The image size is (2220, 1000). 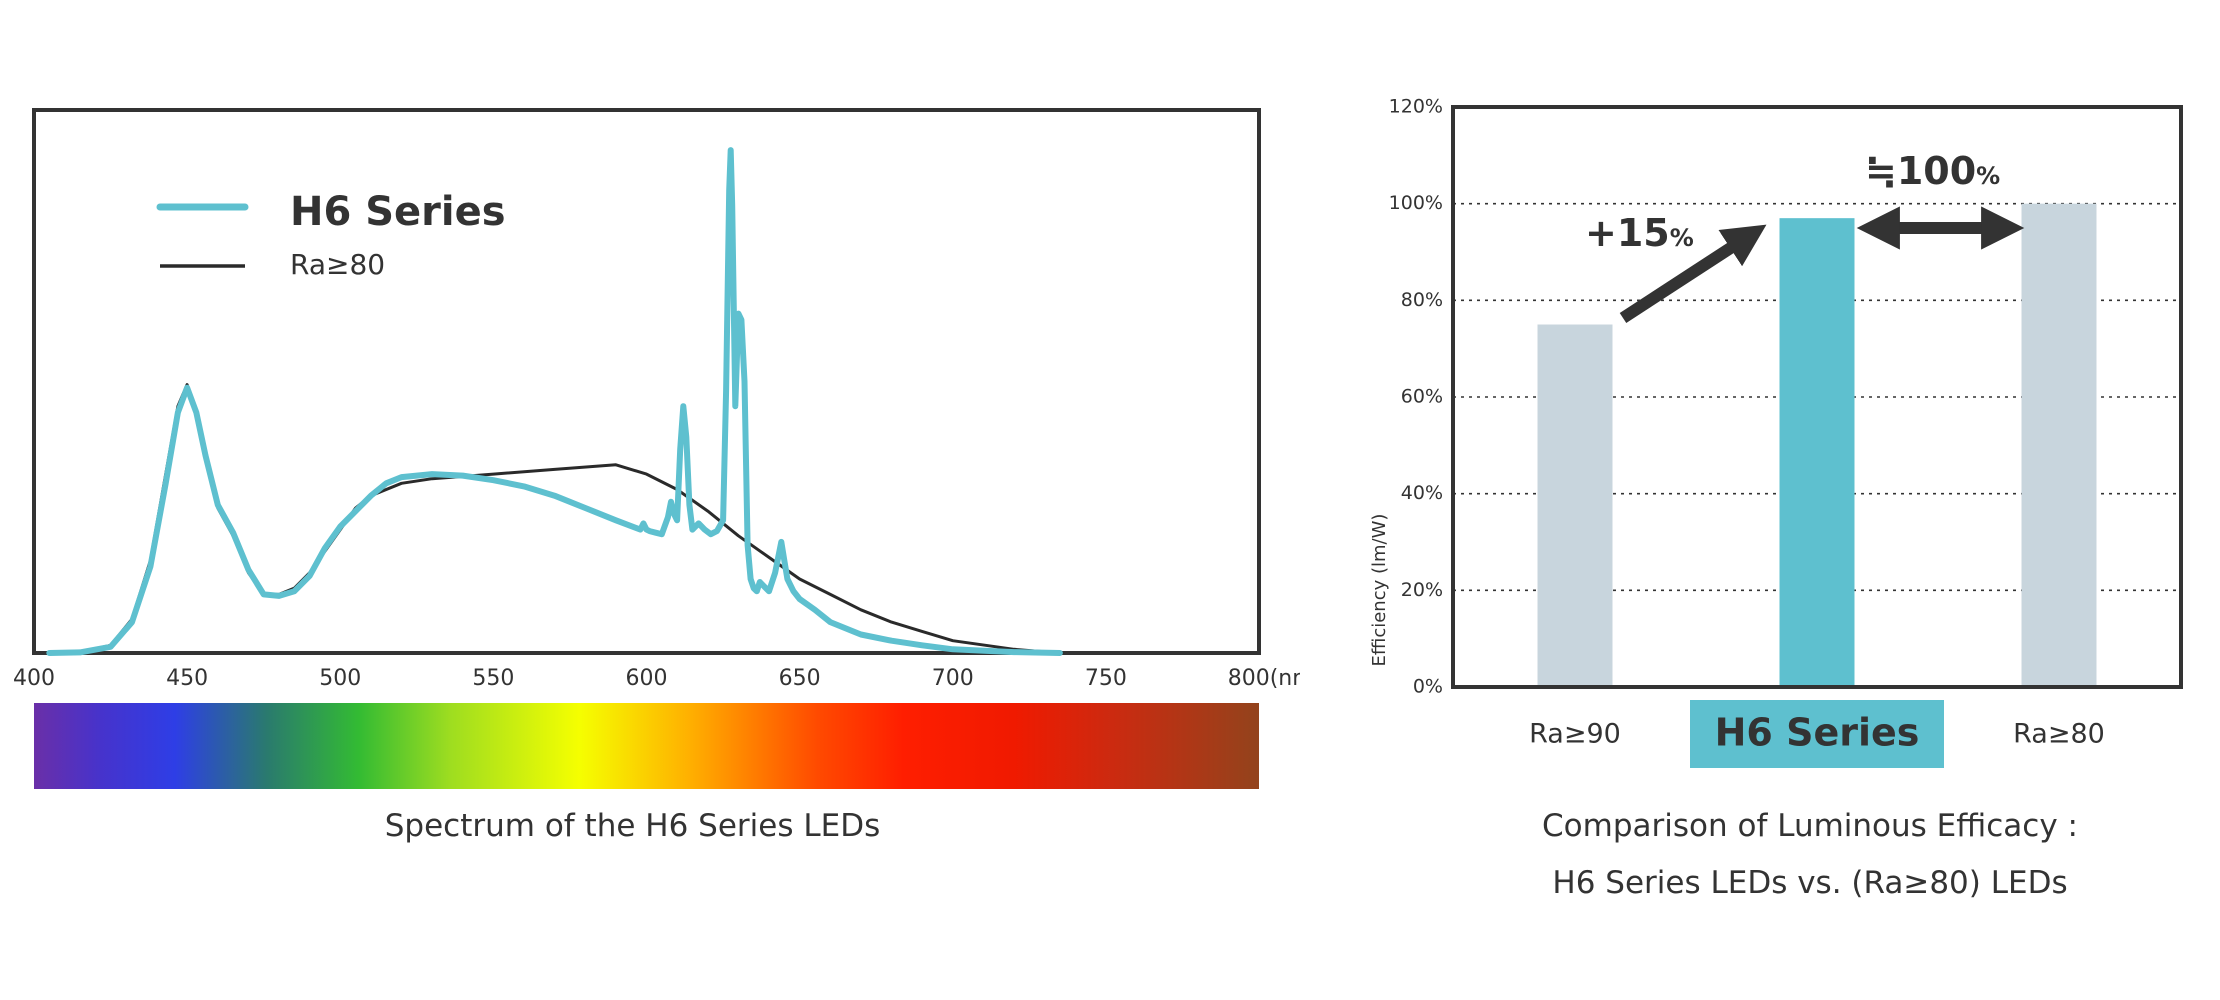 I want to click on efficacy-y-tick-label: 80%, so click(x=1422, y=300).